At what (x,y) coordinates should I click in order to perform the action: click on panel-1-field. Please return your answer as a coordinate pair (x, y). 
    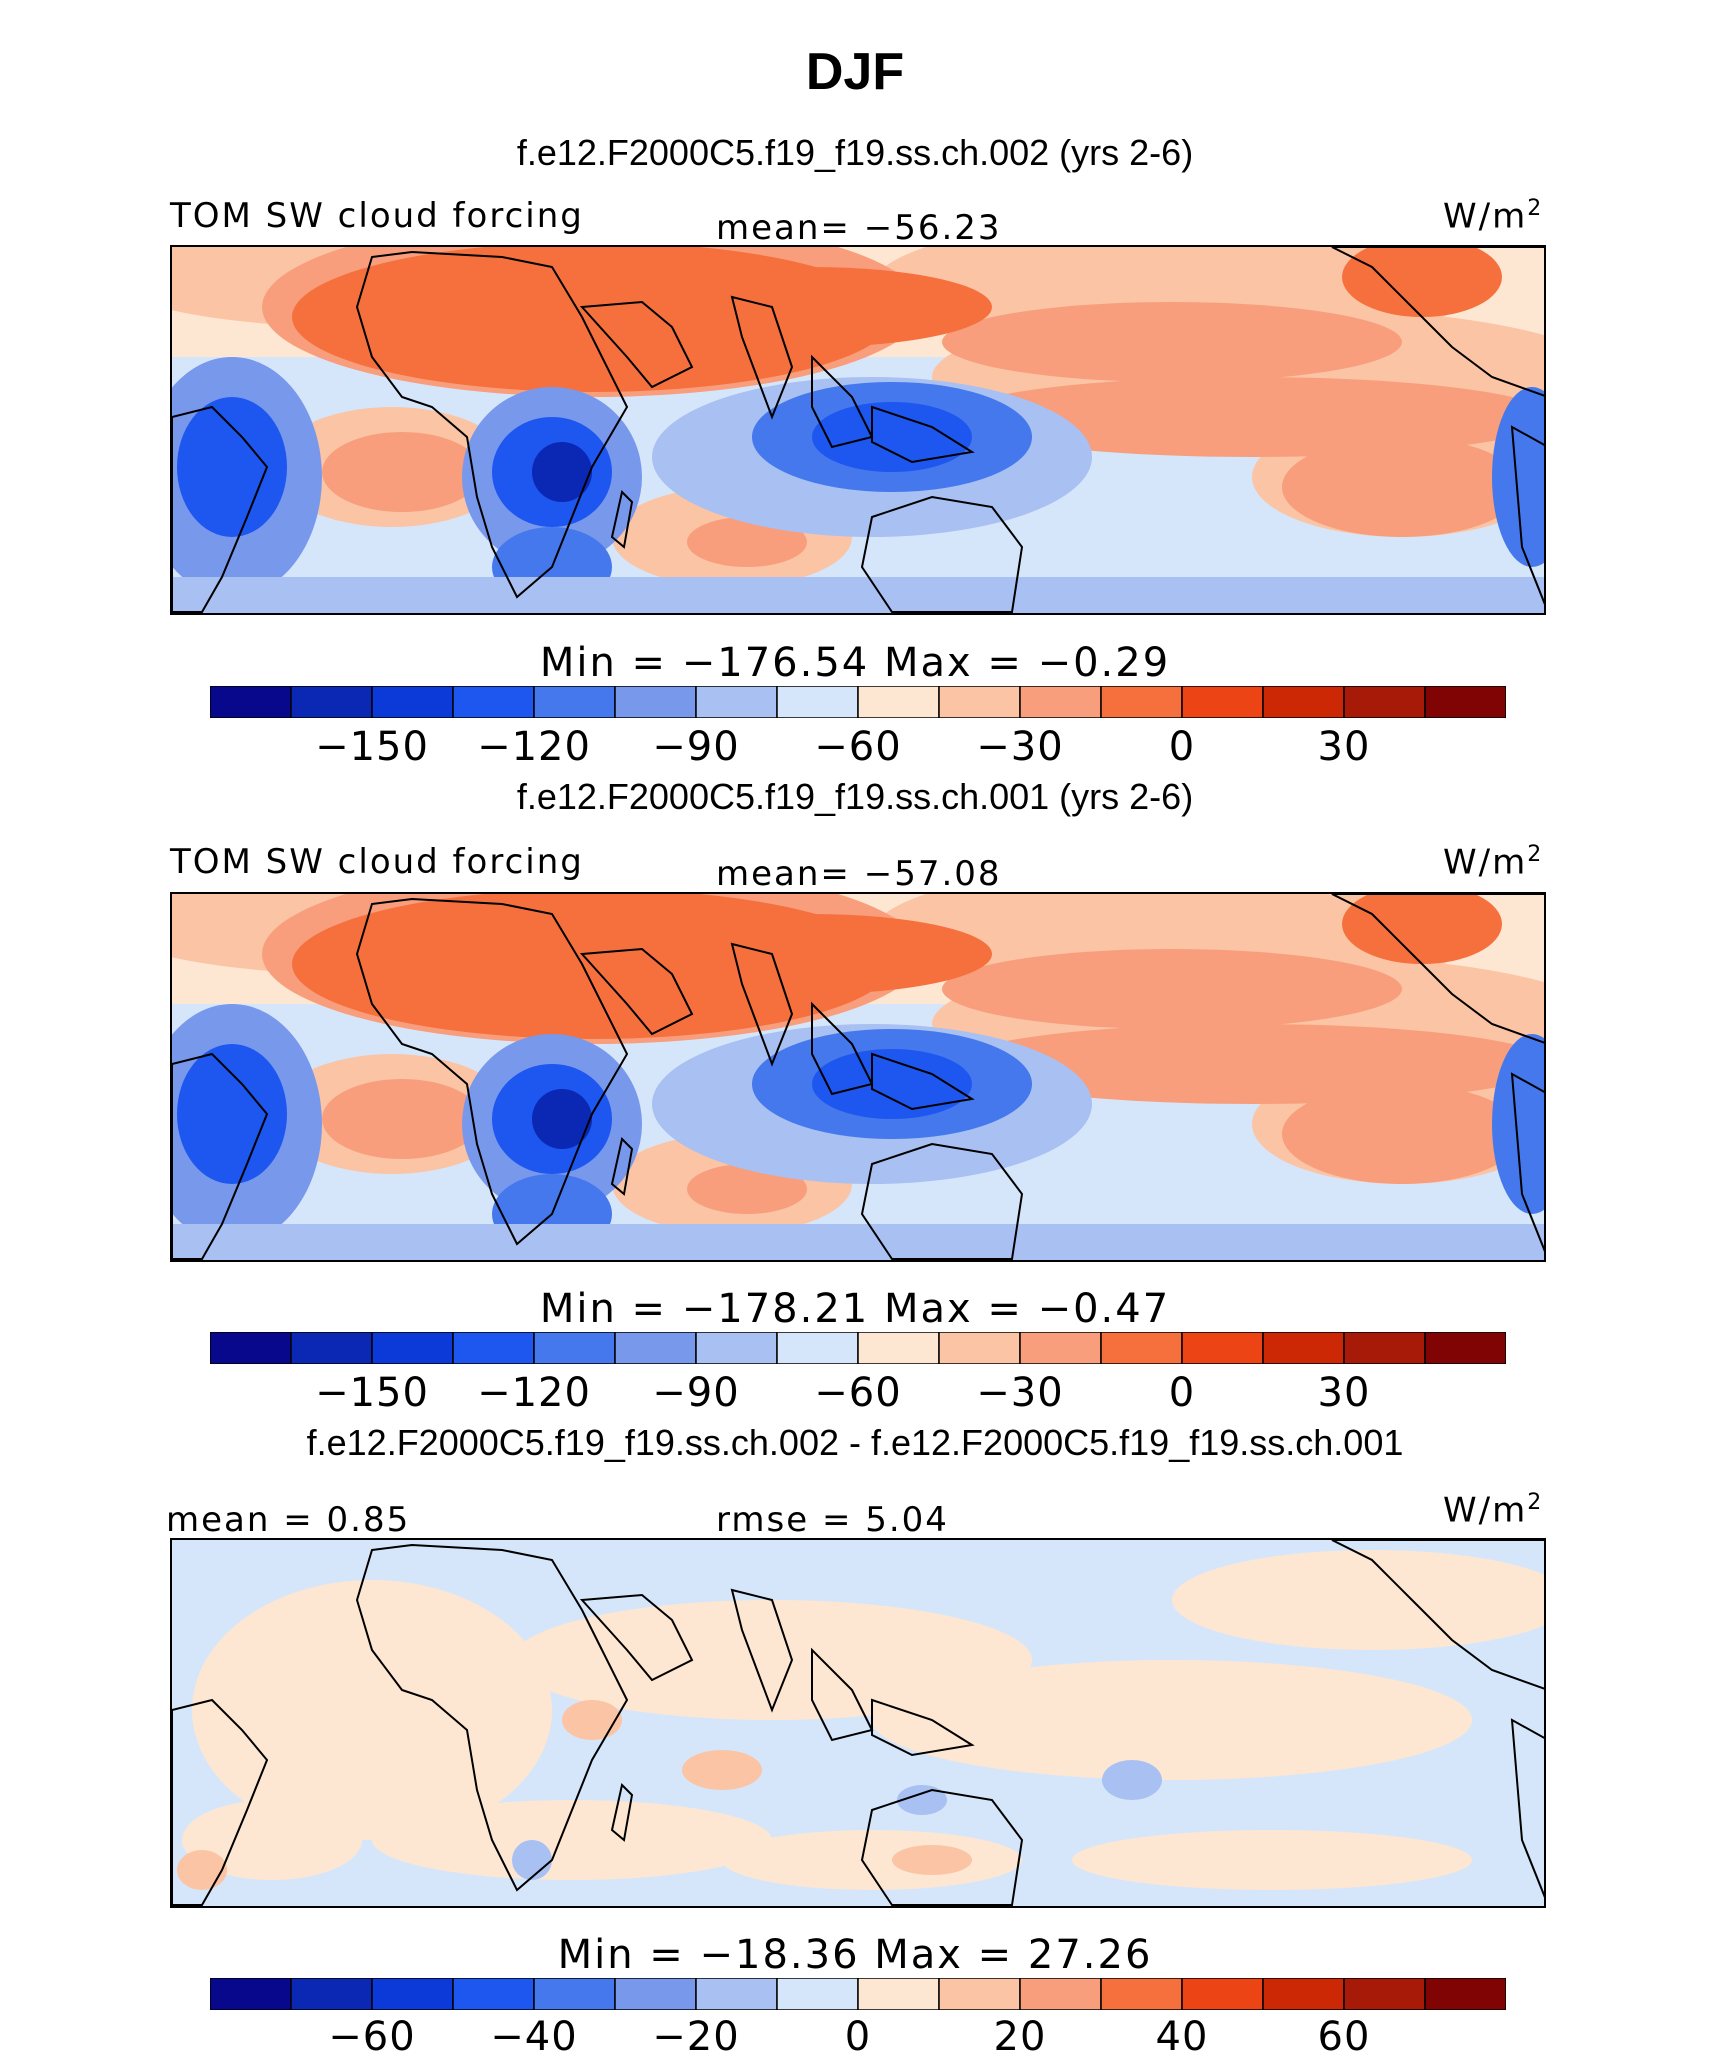
    Looking at the image, I should click on (858, 430).